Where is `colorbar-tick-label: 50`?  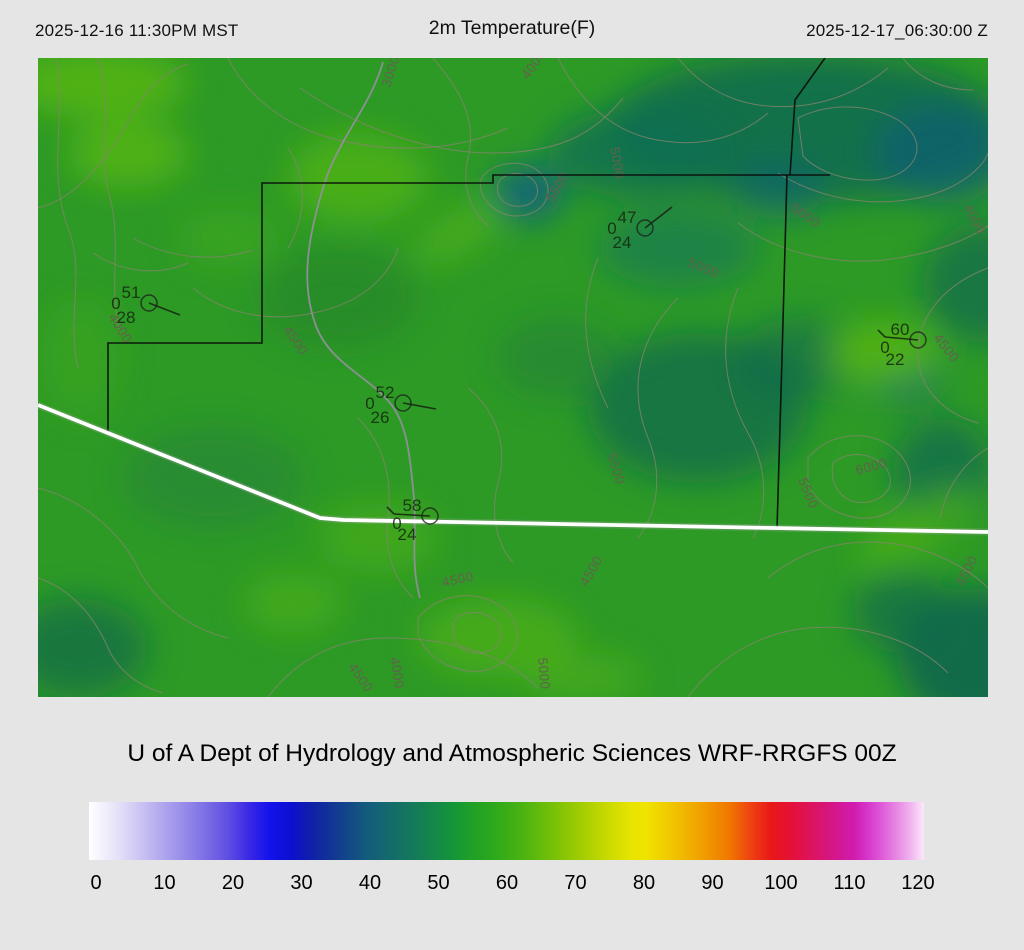
colorbar-tick-label: 50 is located at coordinates (438, 883).